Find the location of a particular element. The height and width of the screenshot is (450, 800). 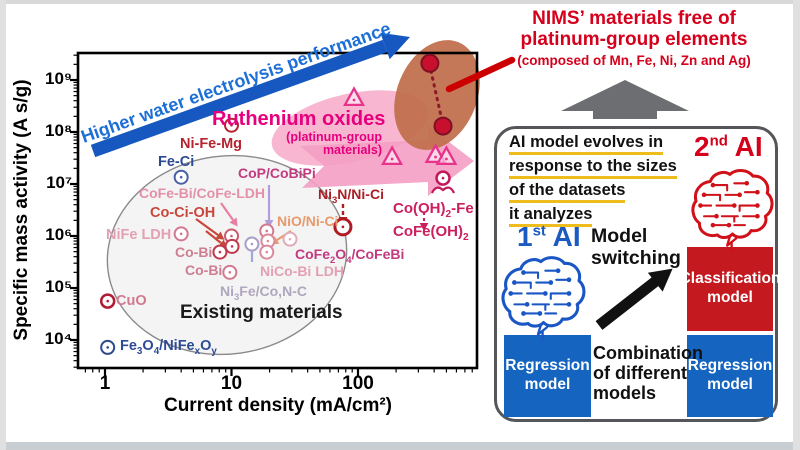

right-border is located at coordinates (796, 225).